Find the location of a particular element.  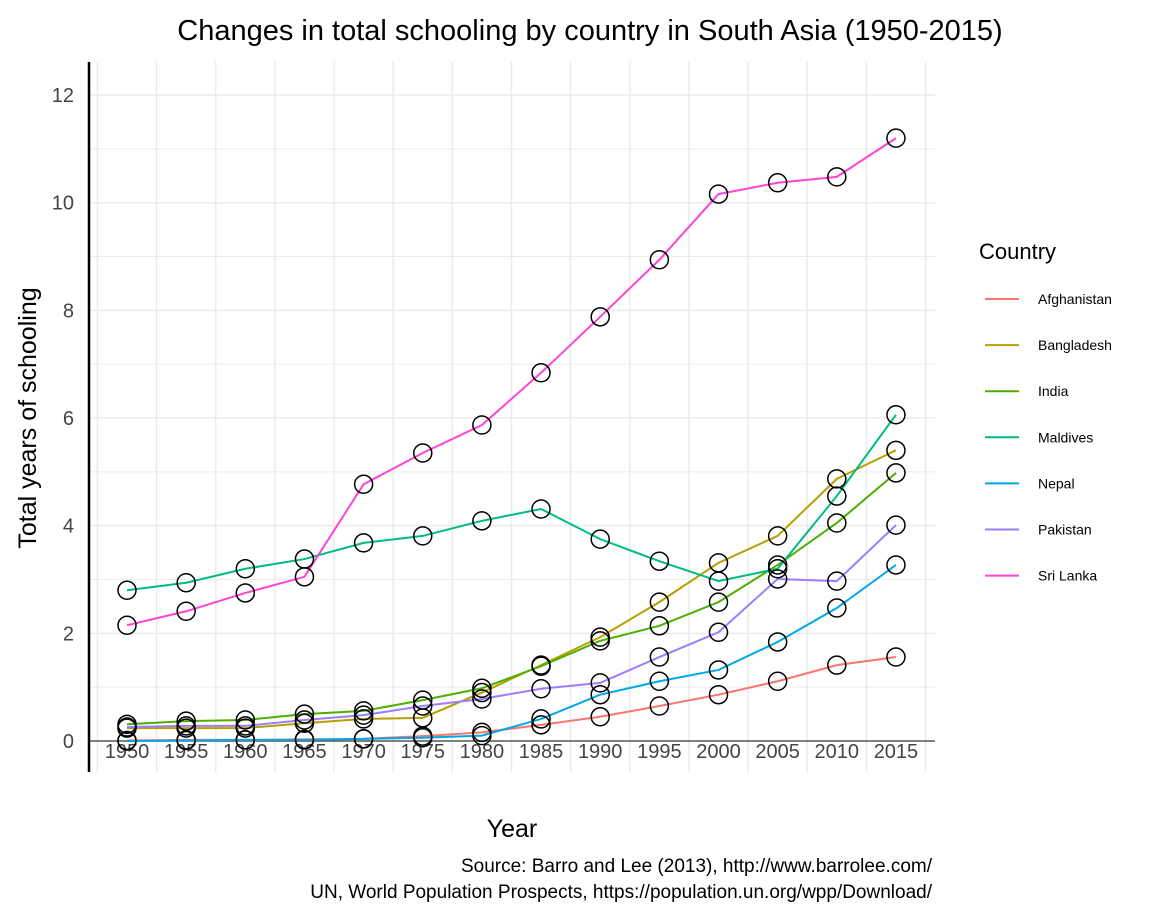

series-line-pakistan is located at coordinates (511, 626).